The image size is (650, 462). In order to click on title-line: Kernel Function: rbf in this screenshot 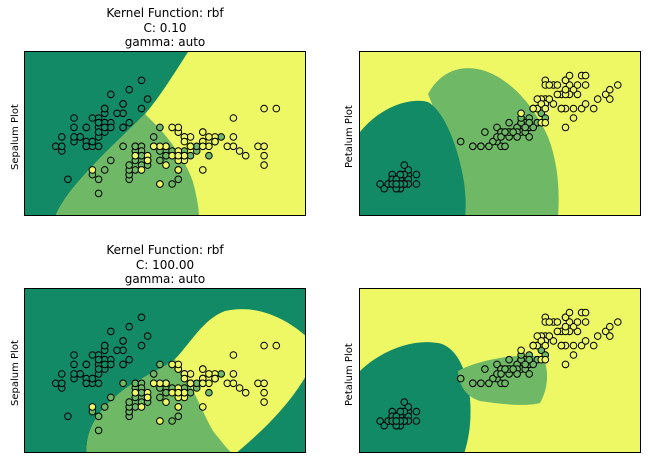, I will do `click(165, 250)`.